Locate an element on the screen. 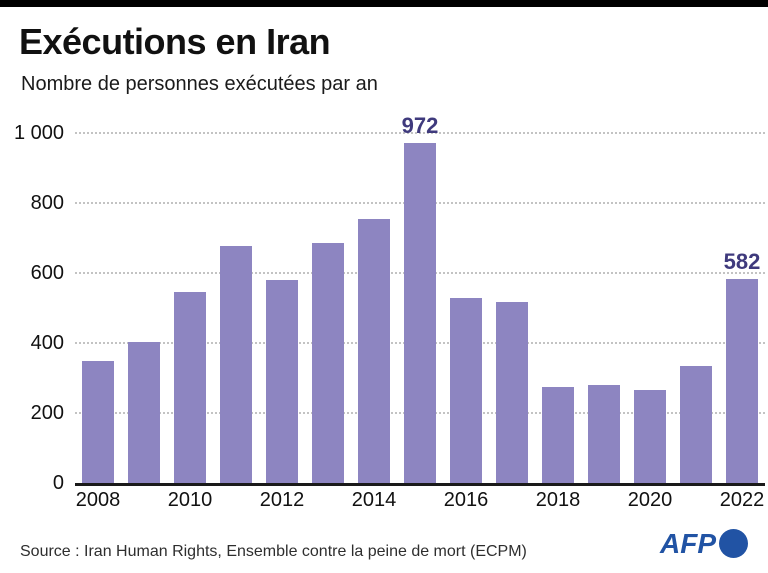 The width and height of the screenshot is (768, 573). bar-2014 is located at coordinates (374, 351).